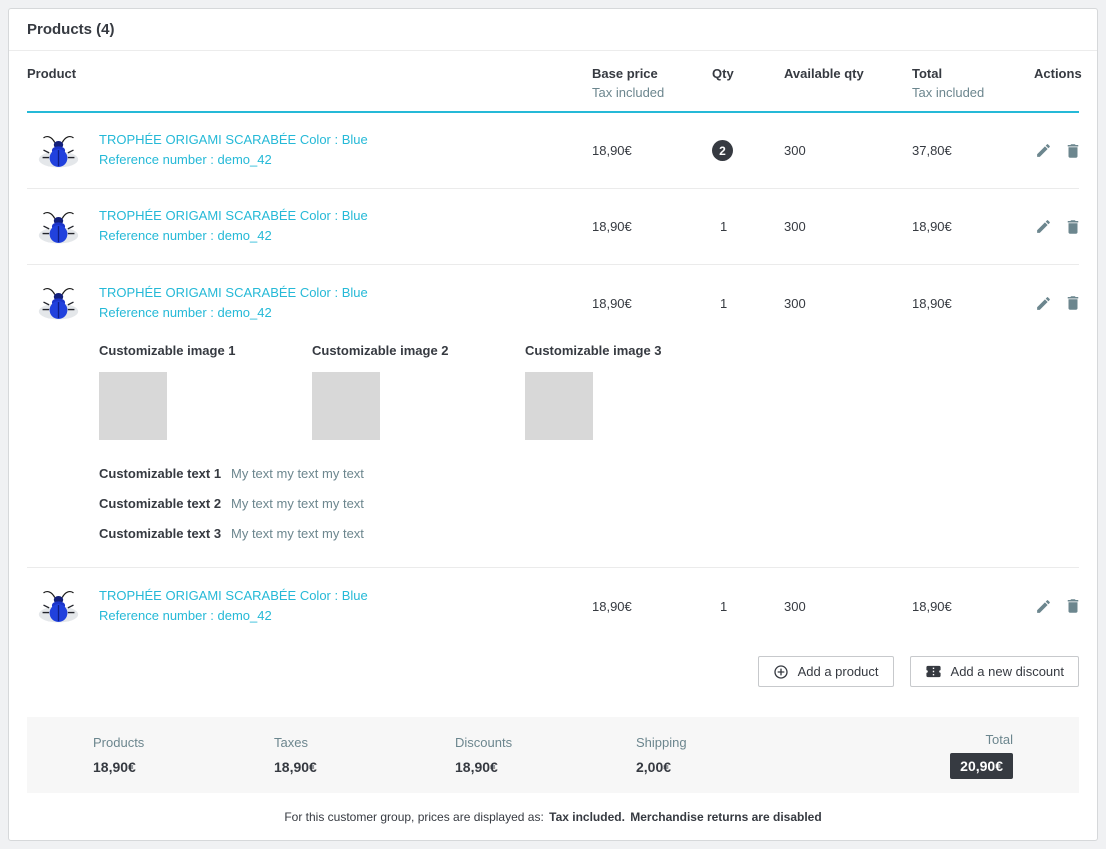 The width and height of the screenshot is (1106, 849). What do you see at coordinates (119, 742) in the screenshot?
I see `summary-products-label: Products` at bounding box center [119, 742].